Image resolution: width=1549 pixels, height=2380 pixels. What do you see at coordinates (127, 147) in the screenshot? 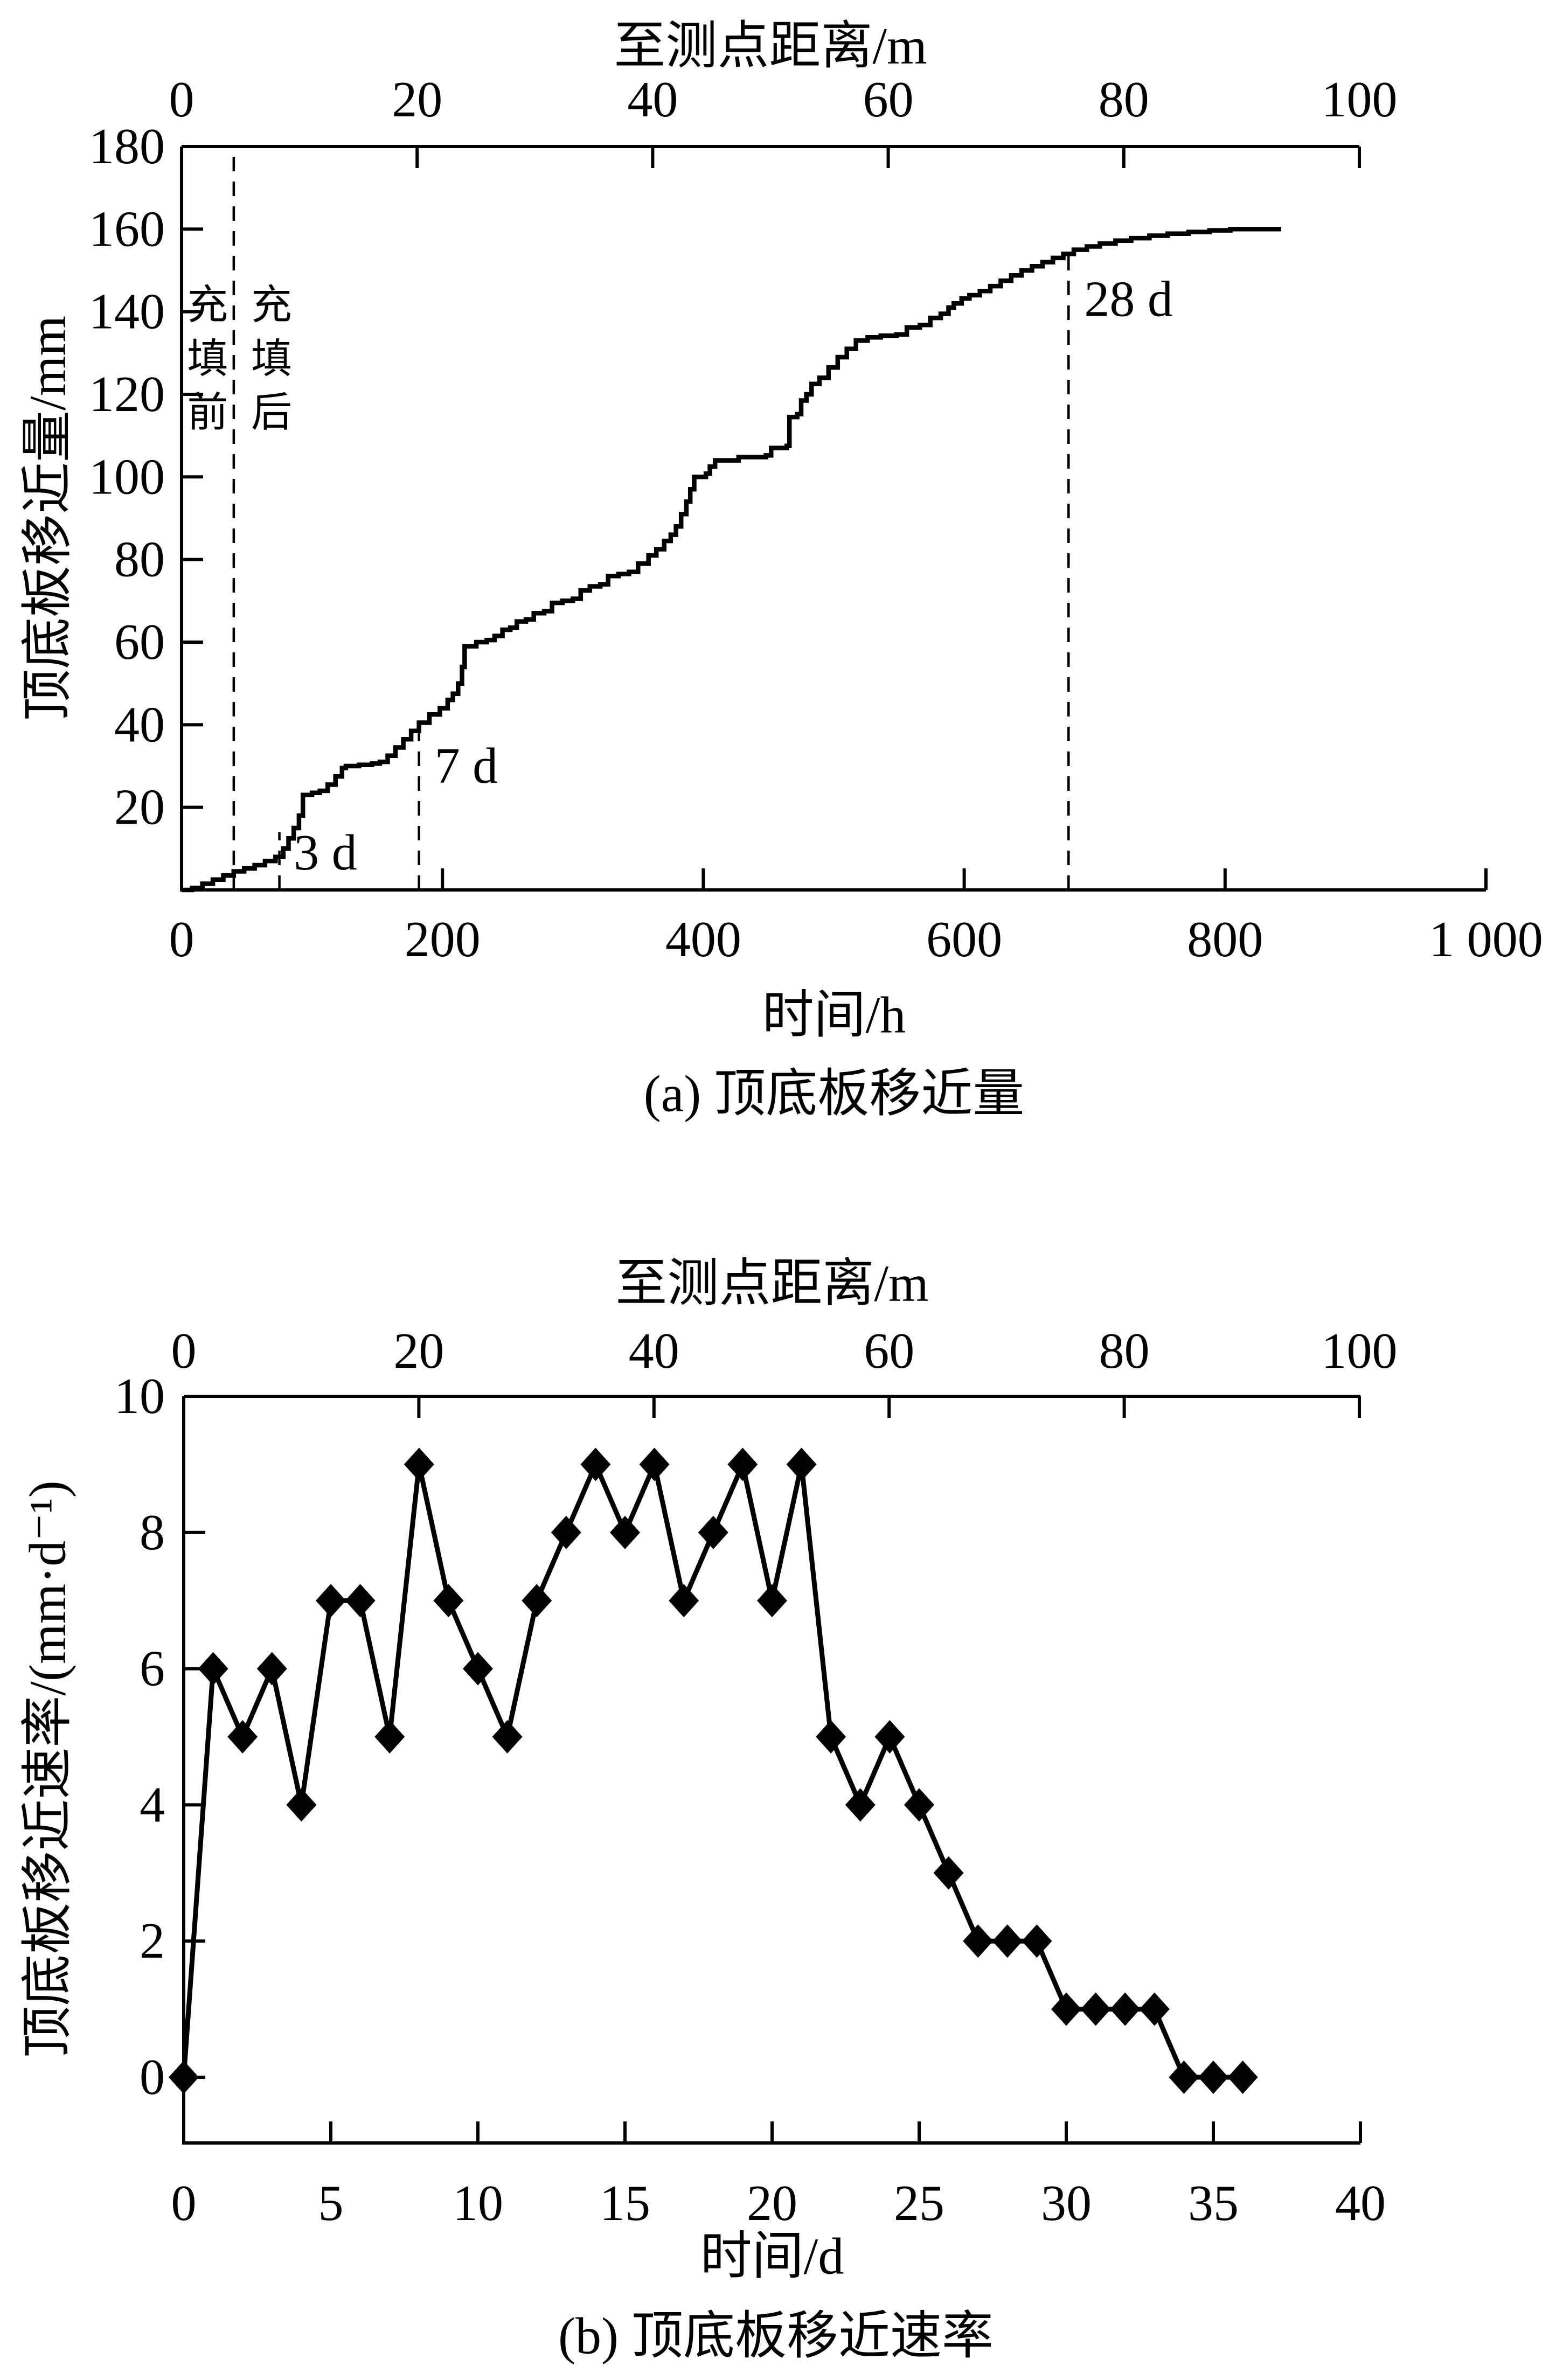
I see `chart-a-y-tick-label: 180` at bounding box center [127, 147].